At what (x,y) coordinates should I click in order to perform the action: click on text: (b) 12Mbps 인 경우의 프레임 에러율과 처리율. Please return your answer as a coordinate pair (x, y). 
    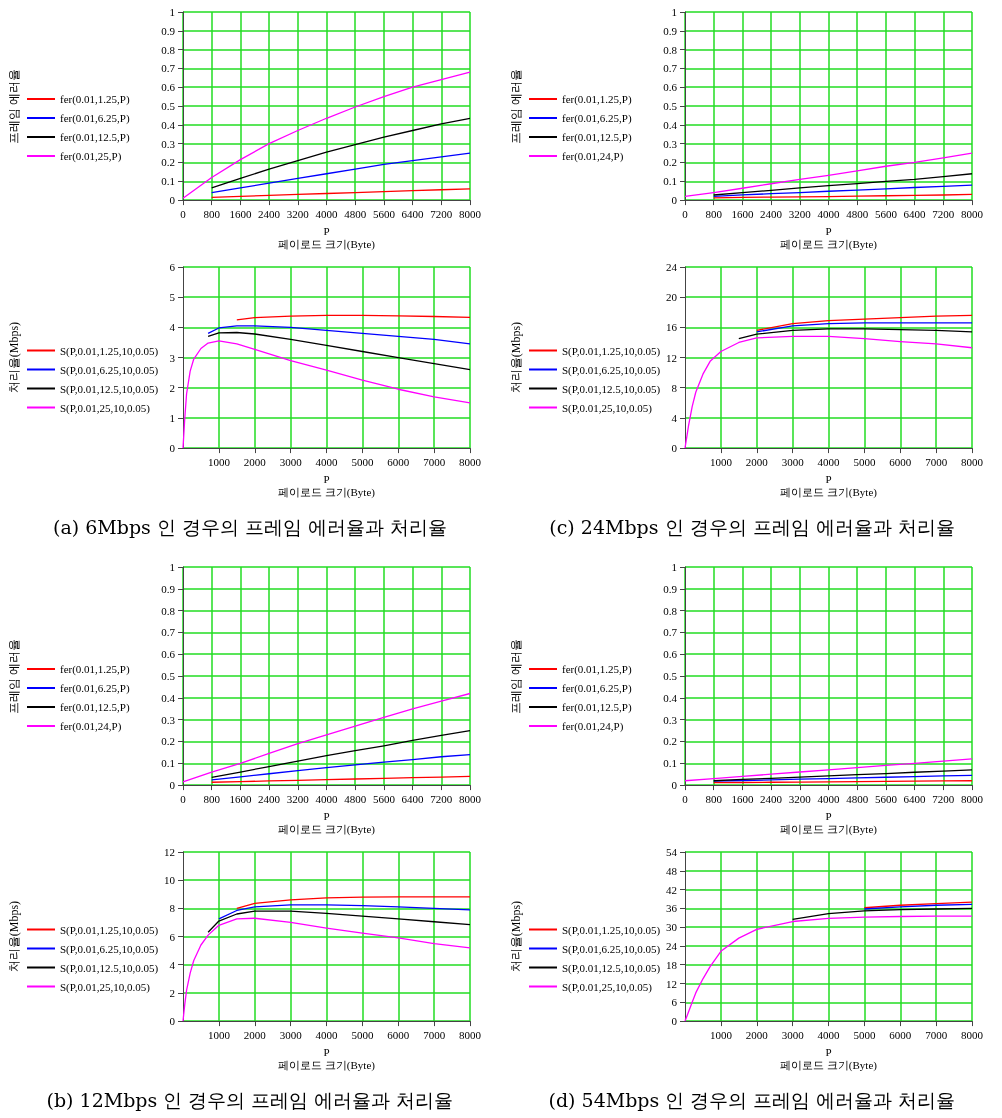
    Looking at the image, I should click on (250, 1100).